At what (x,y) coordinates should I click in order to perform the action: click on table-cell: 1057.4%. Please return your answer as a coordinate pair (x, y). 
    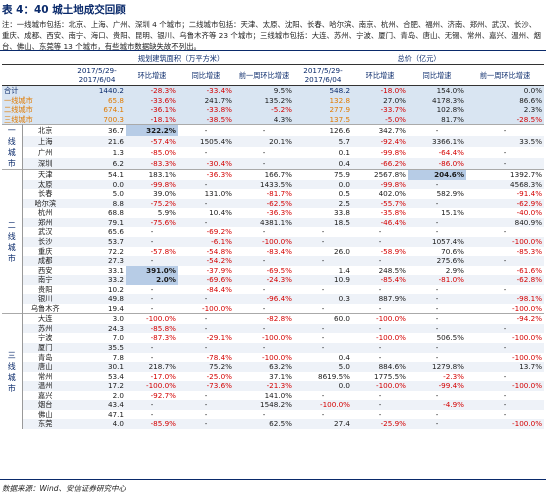
    Looking at the image, I should click on (437, 242).